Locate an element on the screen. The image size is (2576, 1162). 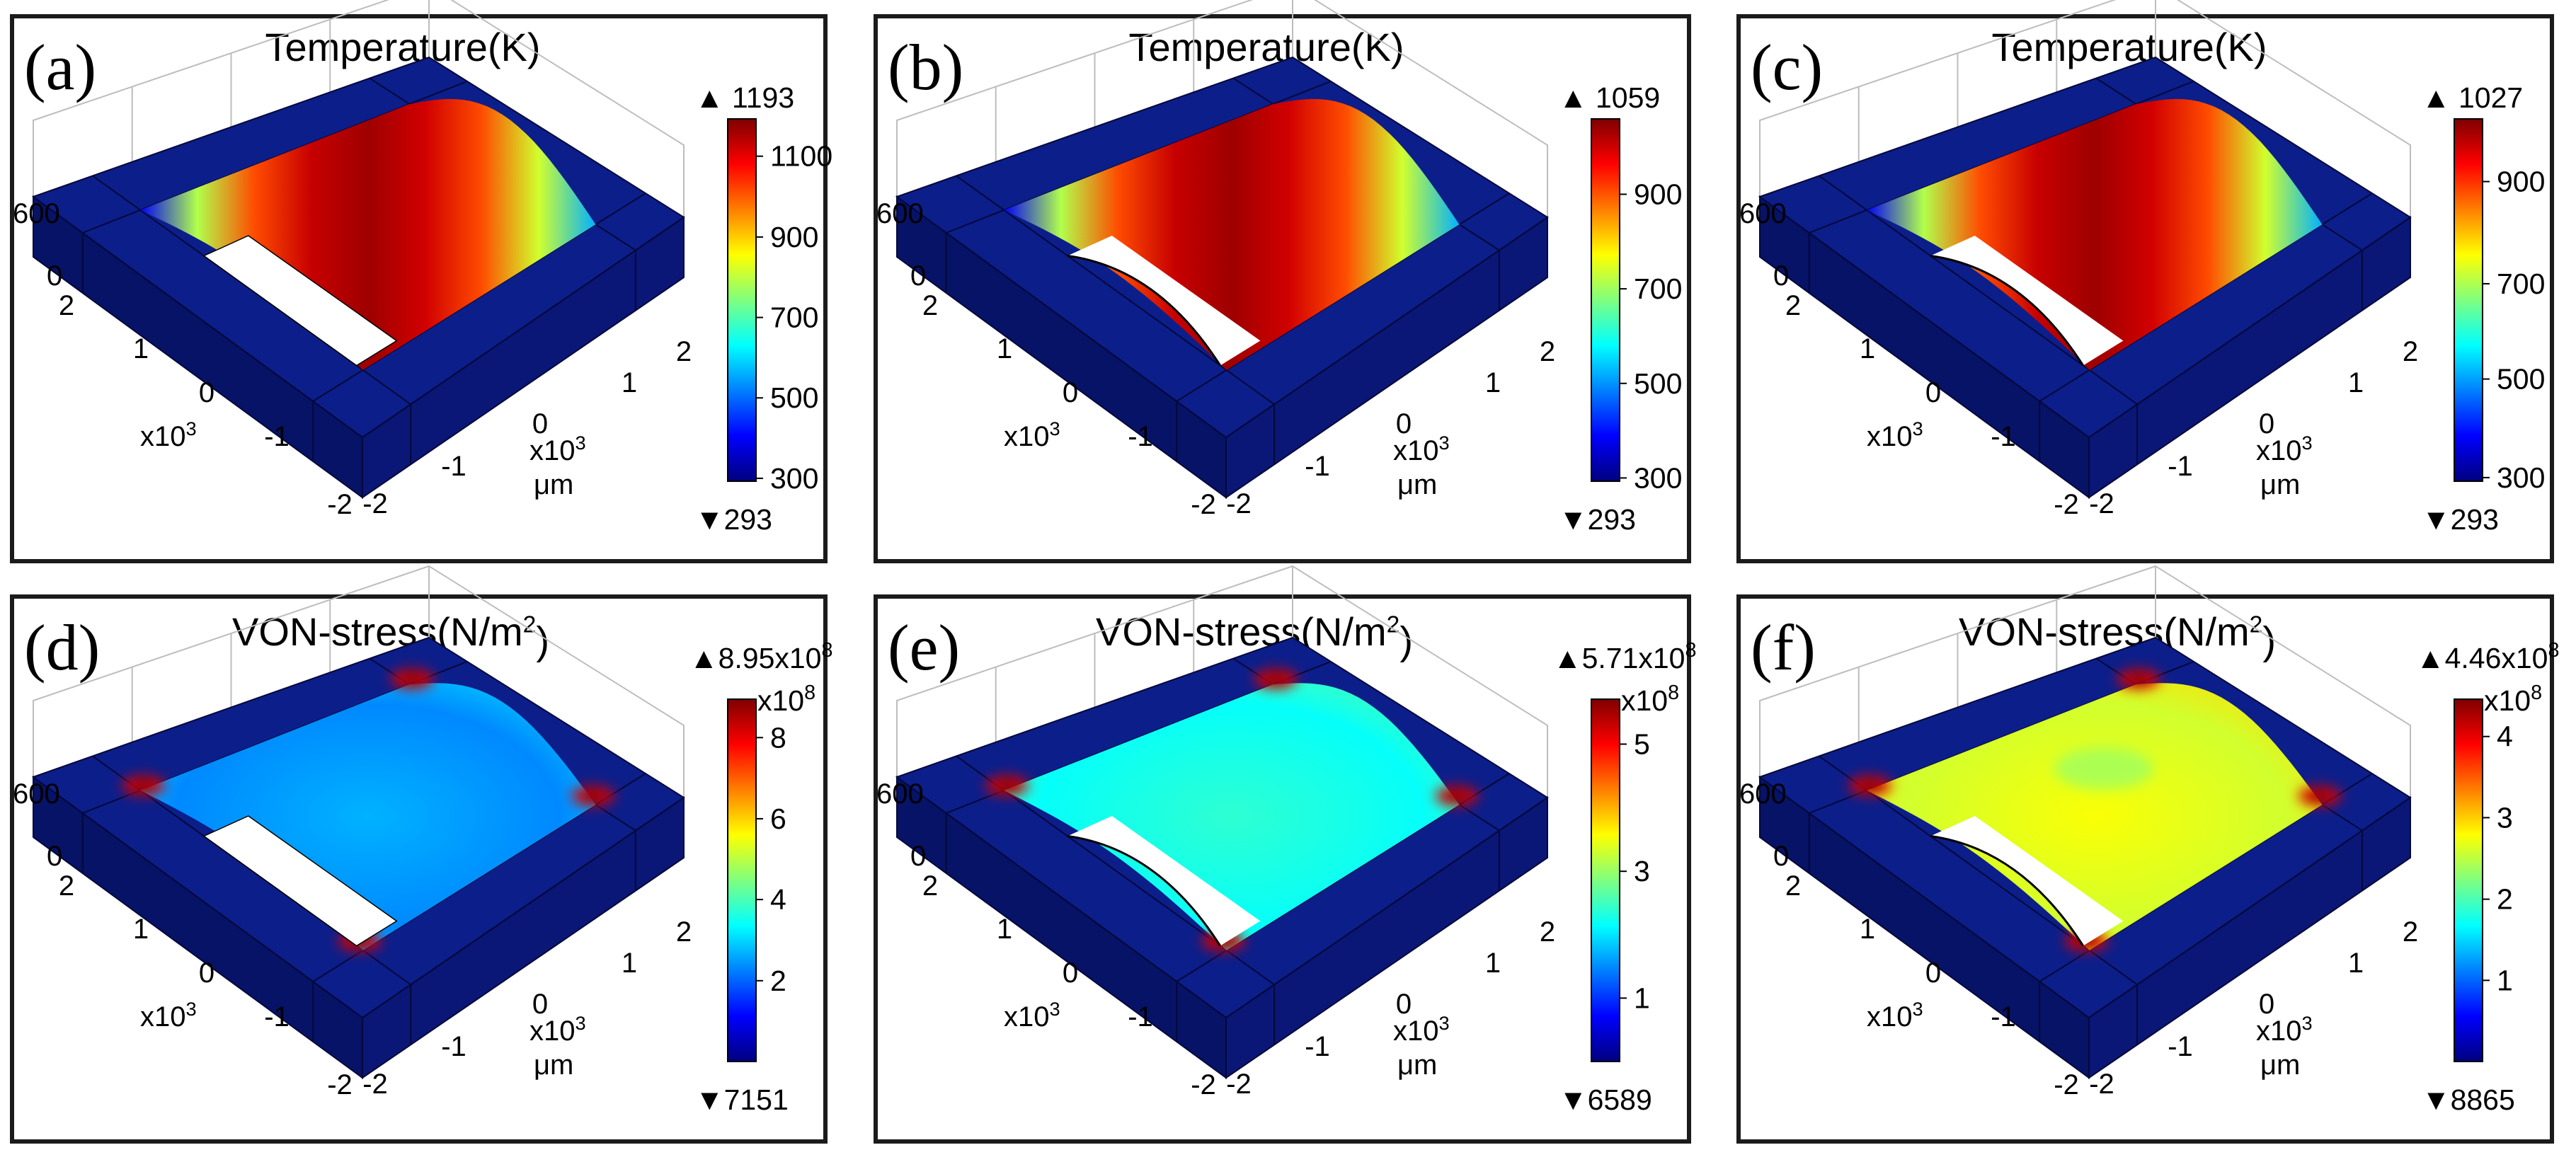
colorbar-max: ▲8.95x108 is located at coordinates (760, 656).